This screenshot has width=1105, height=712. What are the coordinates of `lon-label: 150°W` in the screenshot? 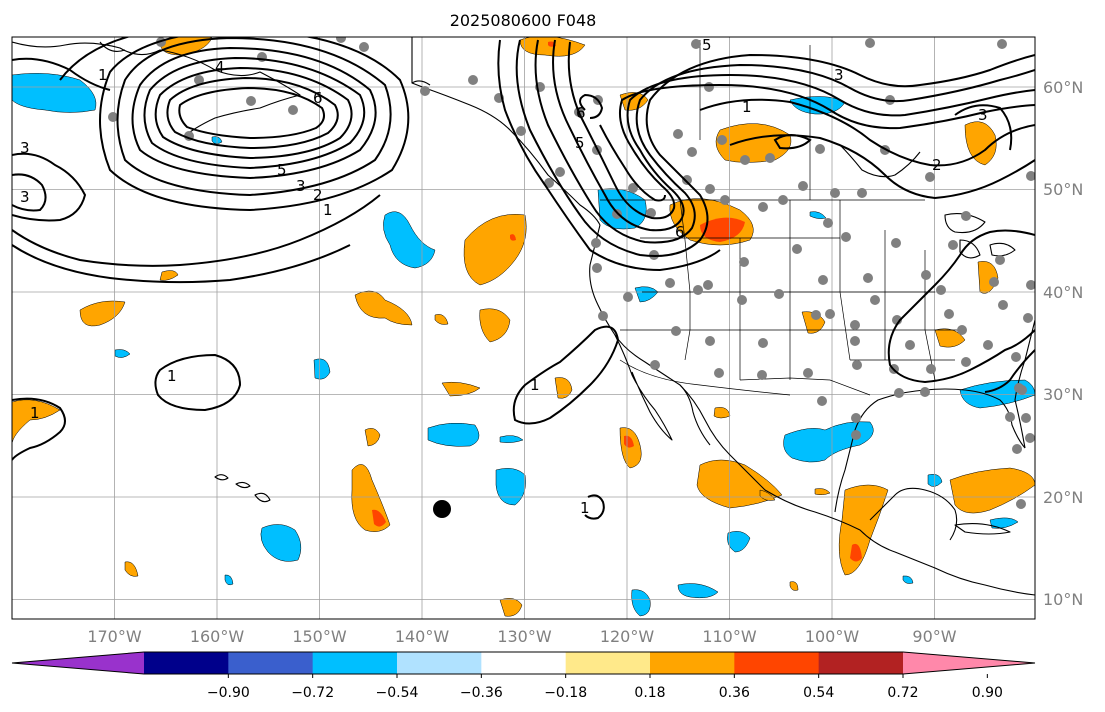 It's located at (319, 636).